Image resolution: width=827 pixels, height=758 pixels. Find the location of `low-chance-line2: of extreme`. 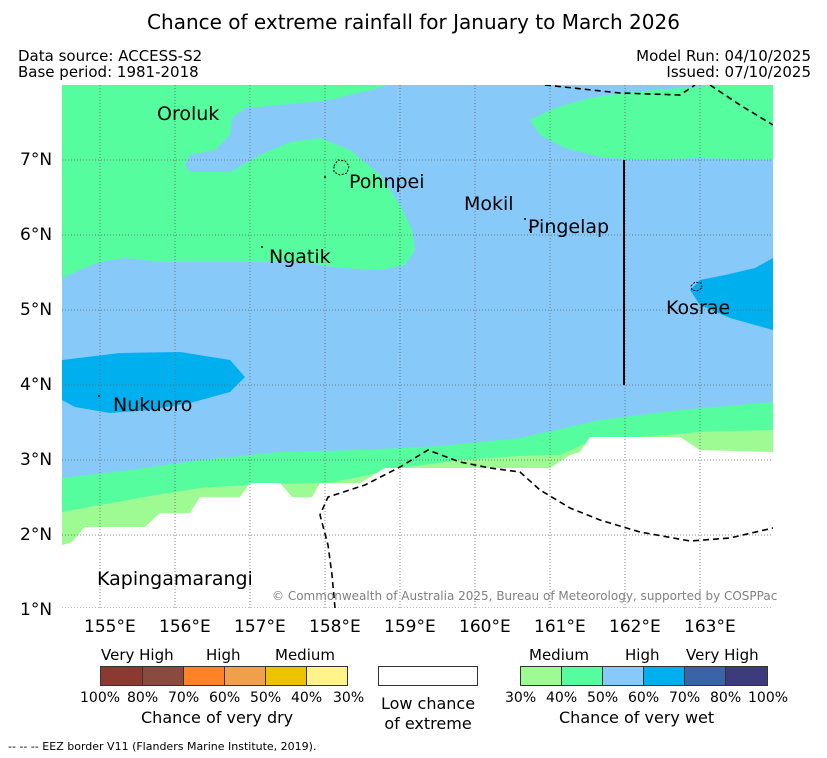

low-chance-line2: of extreme is located at coordinates (428, 723).